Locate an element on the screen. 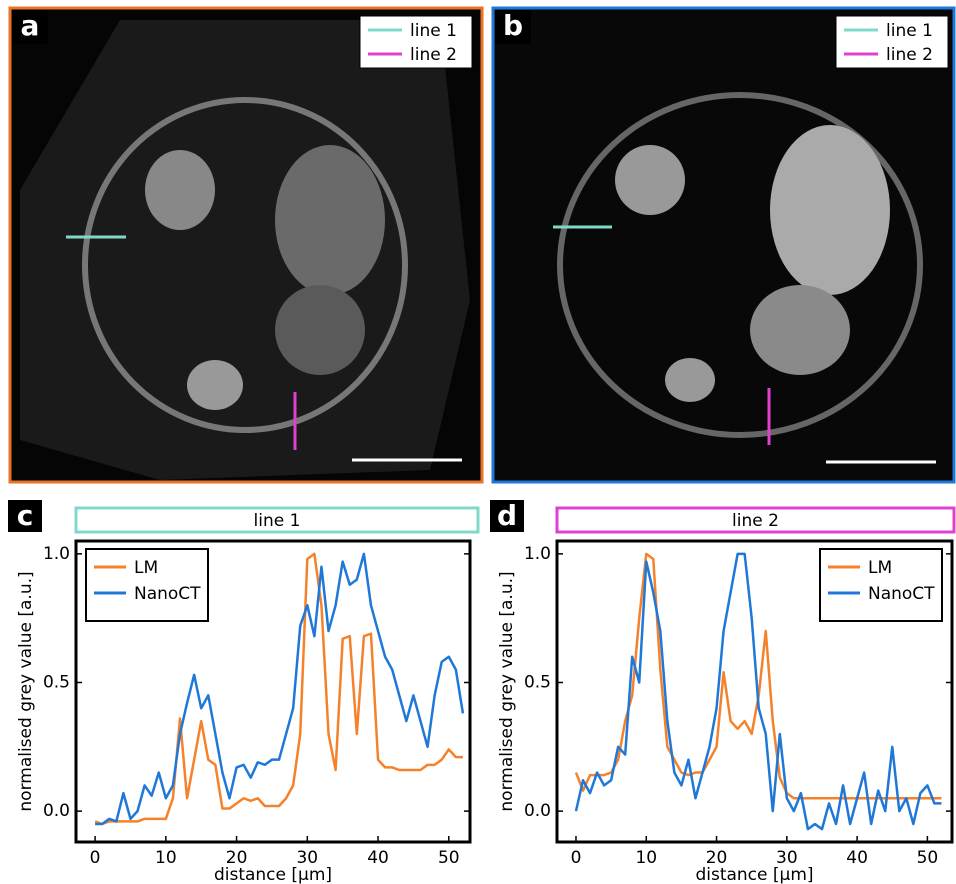  panel-letter: c is located at coordinates (25, 515).